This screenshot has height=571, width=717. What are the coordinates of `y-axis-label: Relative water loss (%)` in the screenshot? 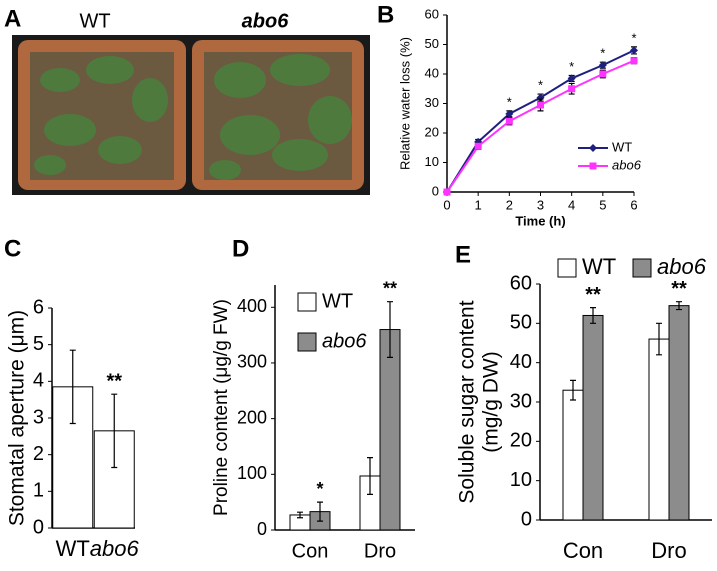 It's located at (404, 103).